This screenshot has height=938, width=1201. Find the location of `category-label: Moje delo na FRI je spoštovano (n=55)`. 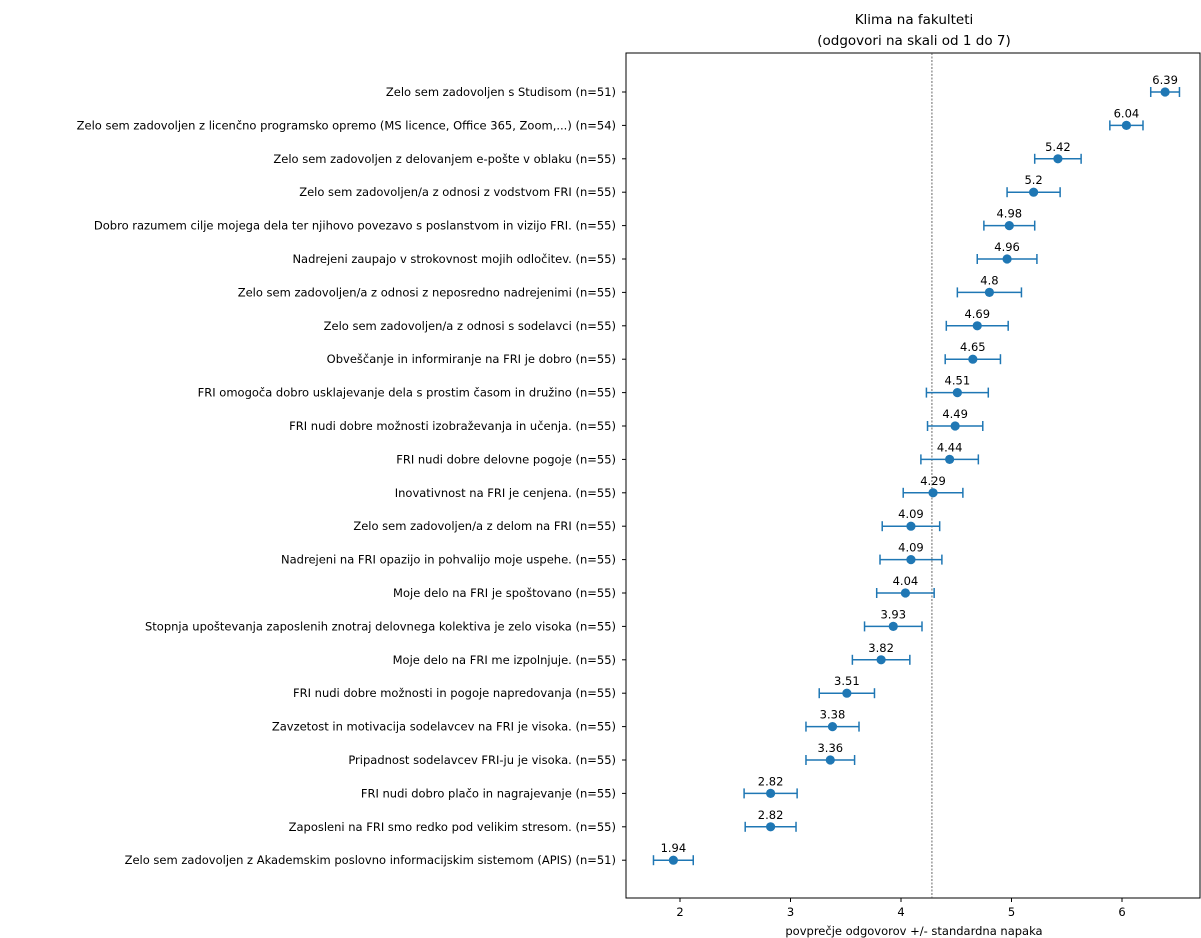

category-label: Moje delo na FRI je spoštovano (n=55) is located at coordinates (504, 593).